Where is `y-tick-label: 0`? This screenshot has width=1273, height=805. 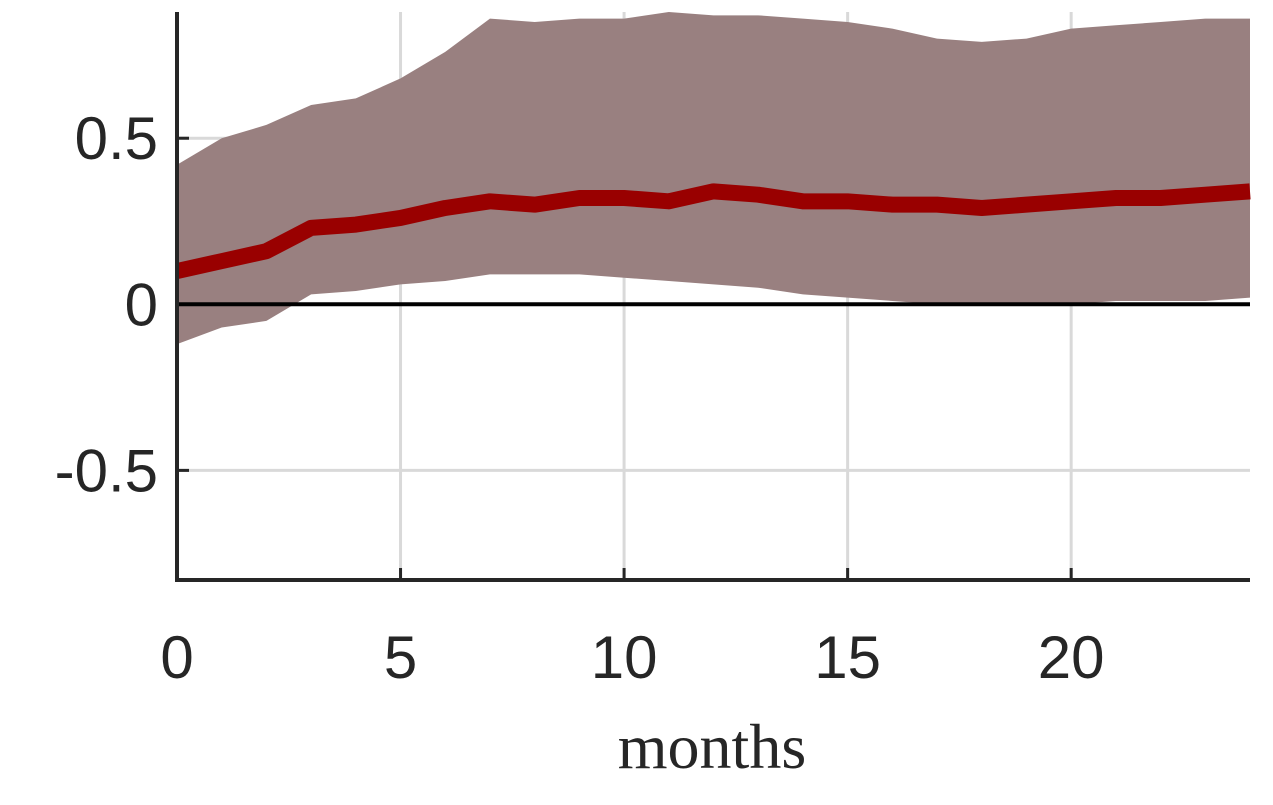 y-tick-label: 0 is located at coordinates (141, 304).